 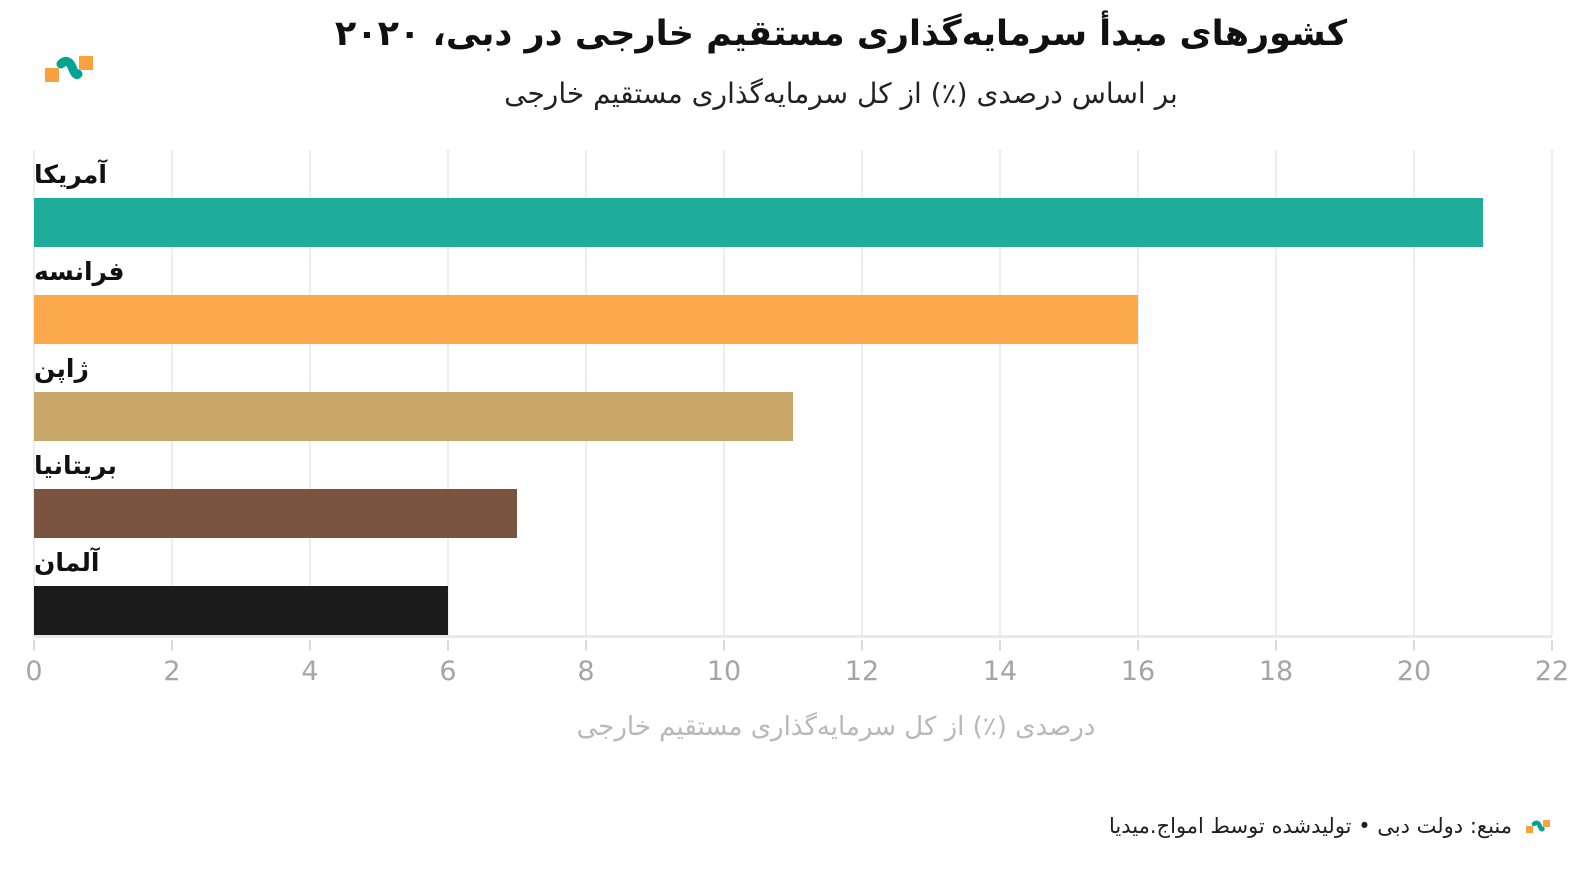 I want to click on bar-row: آمریکا, so click(x=793, y=198).